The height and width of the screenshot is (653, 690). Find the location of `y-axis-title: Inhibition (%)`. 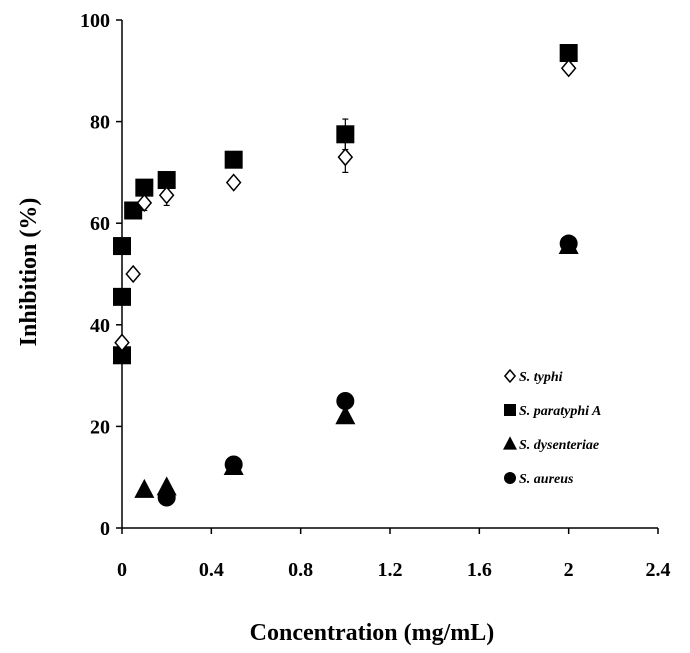

y-axis-title: Inhibition (%) is located at coordinates (29, 272).